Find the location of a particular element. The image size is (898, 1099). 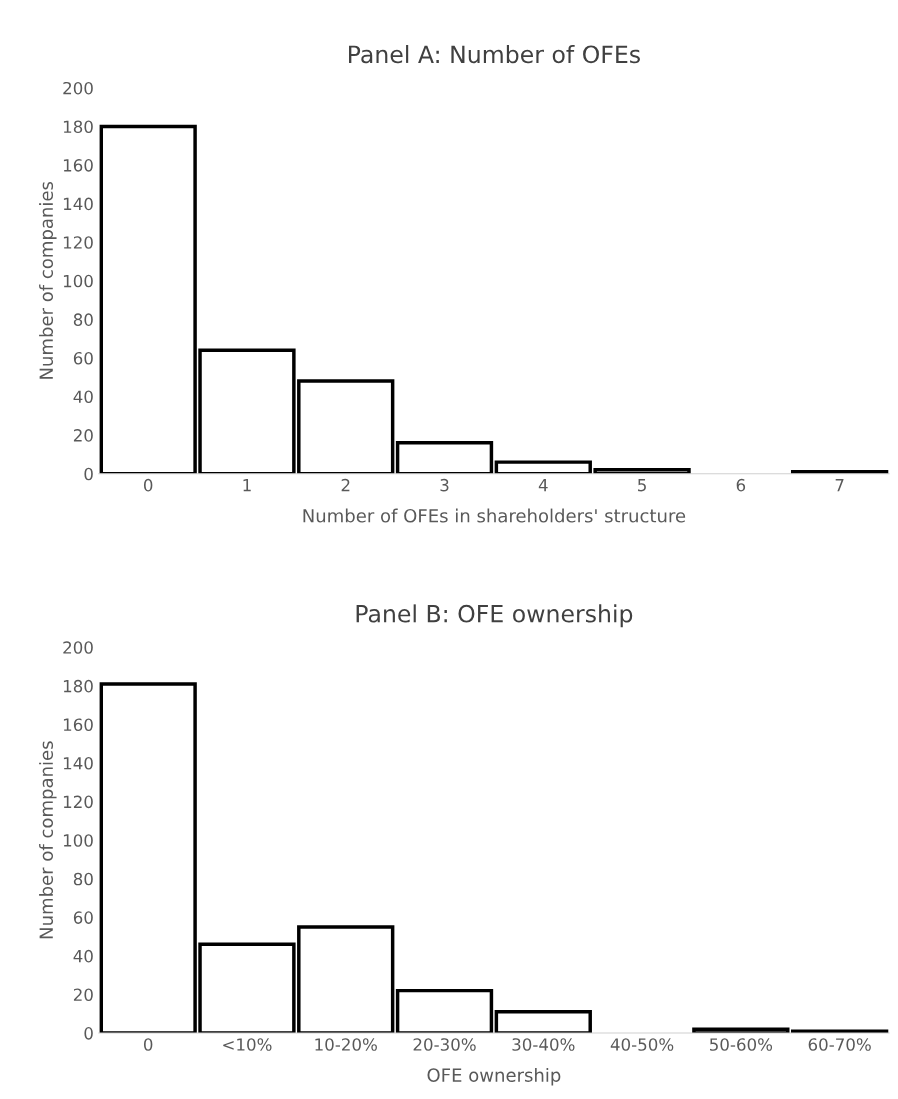

chart-title: Panel B: OFE ownership is located at coordinates (494, 616).